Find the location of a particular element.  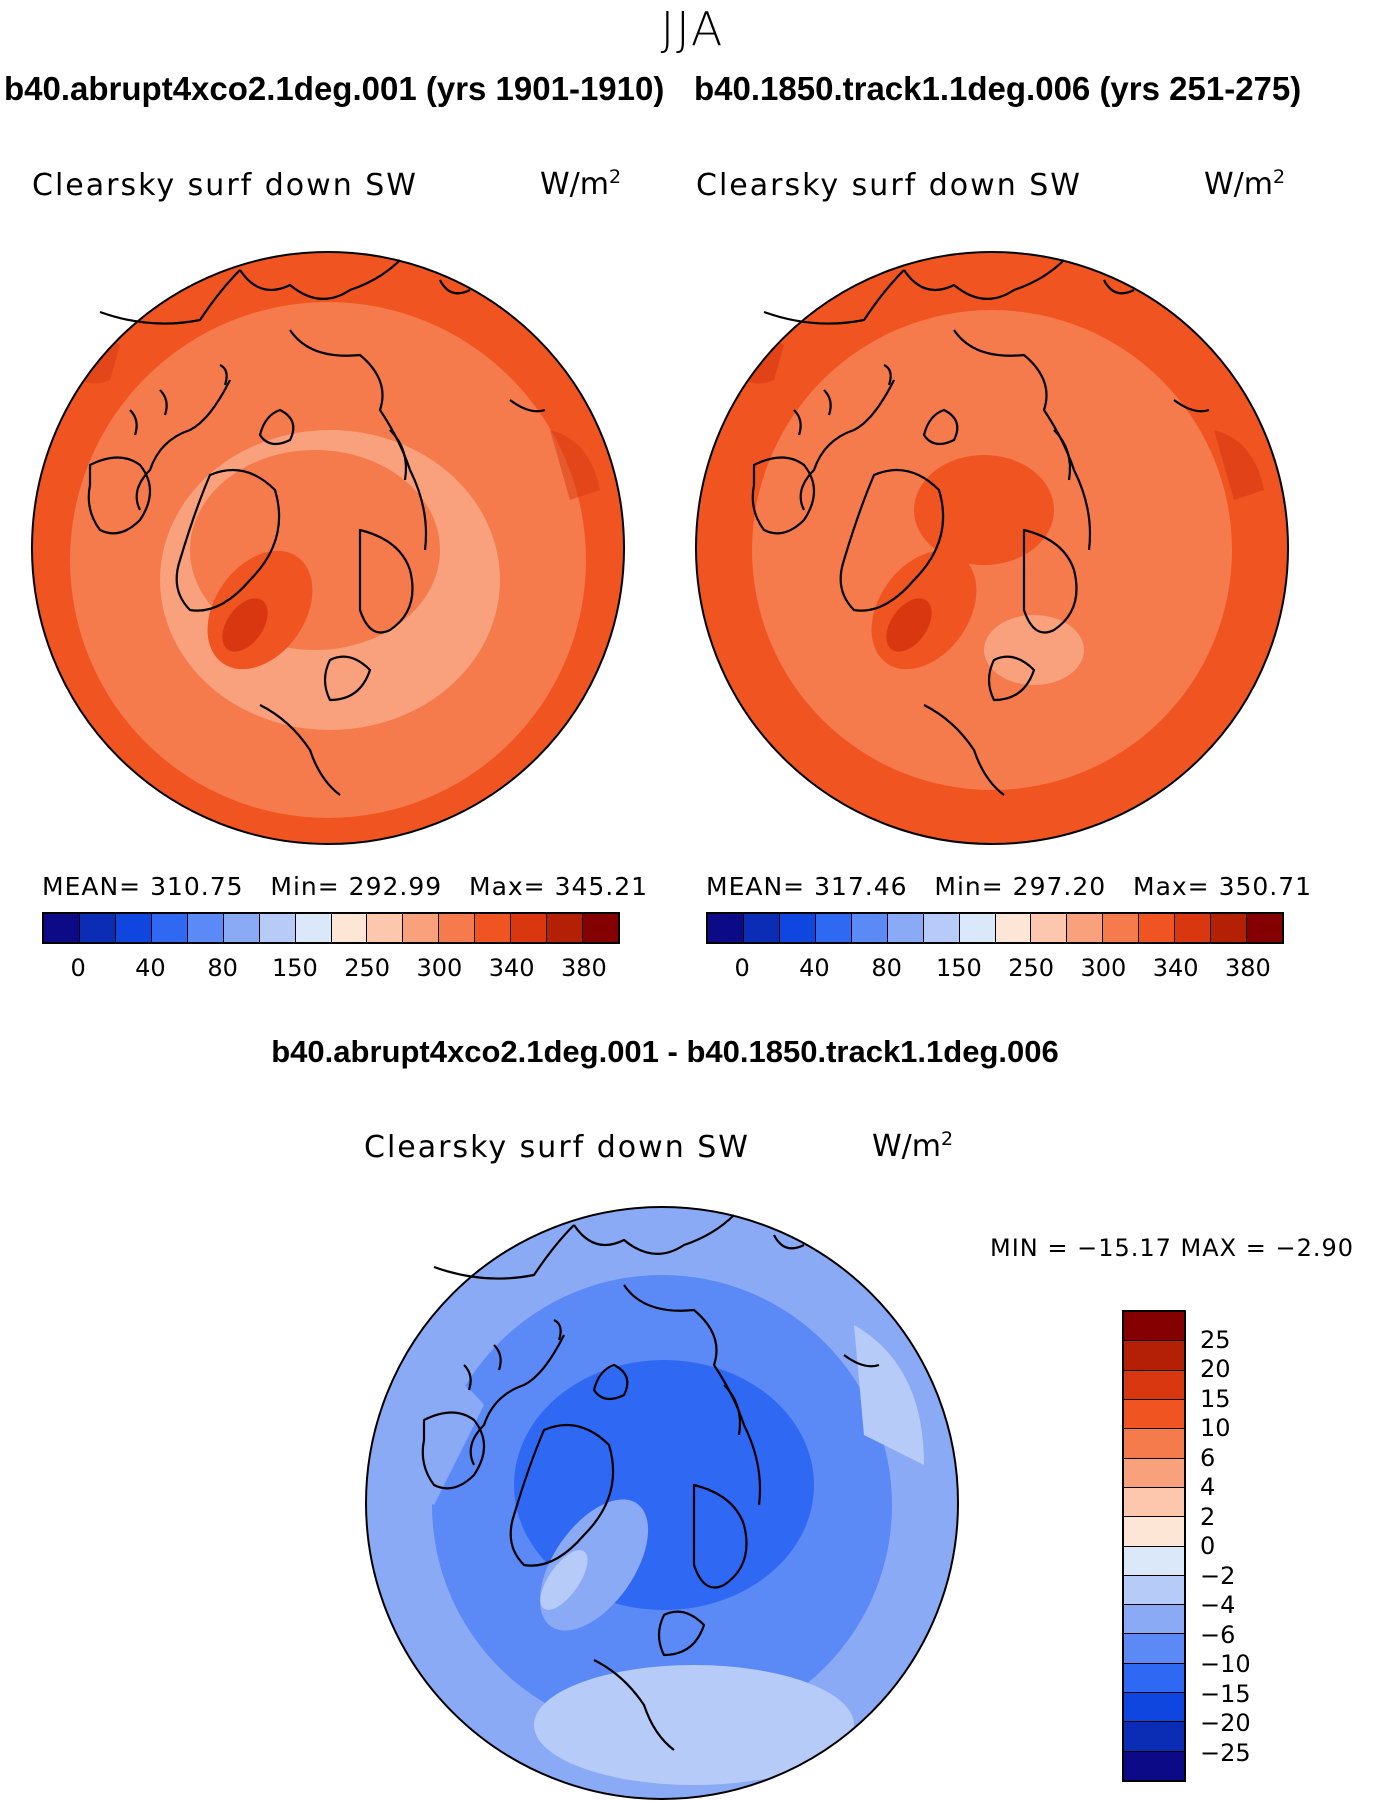

diff-colorbar-tick-label: −15 is located at coordinates (1225, 1693).